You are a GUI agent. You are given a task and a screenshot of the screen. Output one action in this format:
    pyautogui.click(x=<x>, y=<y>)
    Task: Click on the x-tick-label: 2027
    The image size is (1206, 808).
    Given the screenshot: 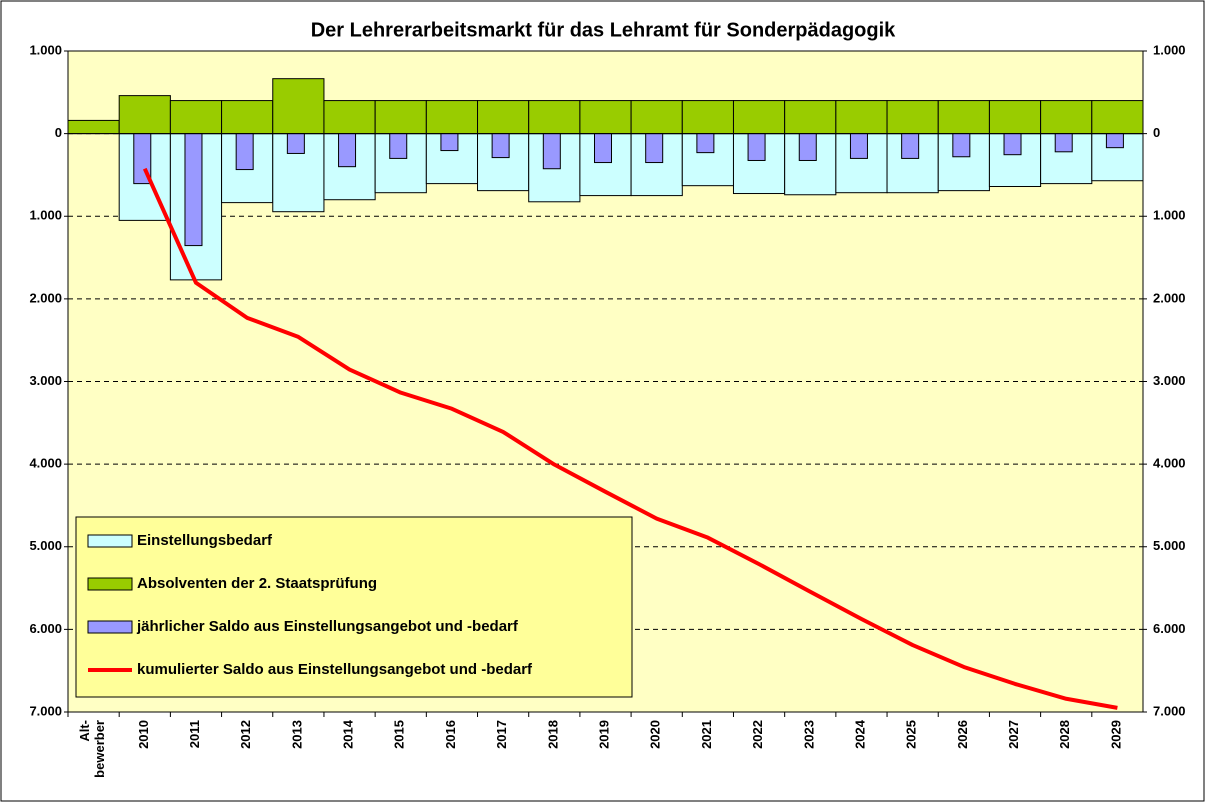 What is the action you would take?
    pyautogui.click(x=1013, y=734)
    